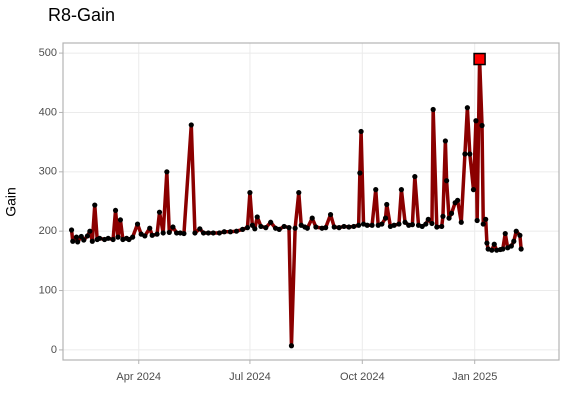 The width and height of the screenshot is (567, 406). Describe the element at coordinates (48, 112) in the screenshot. I see `y-tick-label: 400` at that location.